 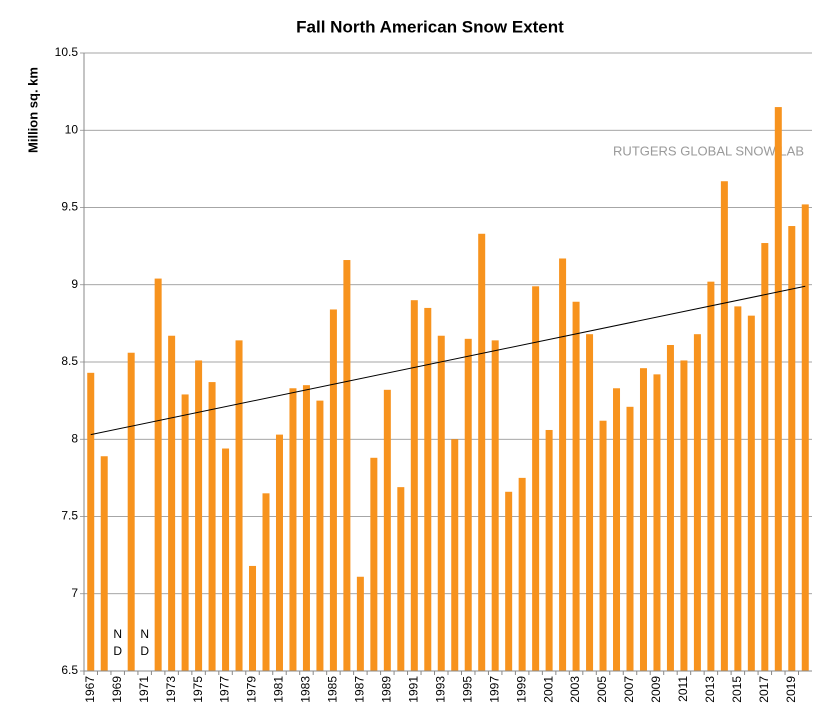 What do you see at coordinates (430, 26) in the screenshot?
I see `chart-title: Fall North American Snow Extent` at bounding box center [430, 26].